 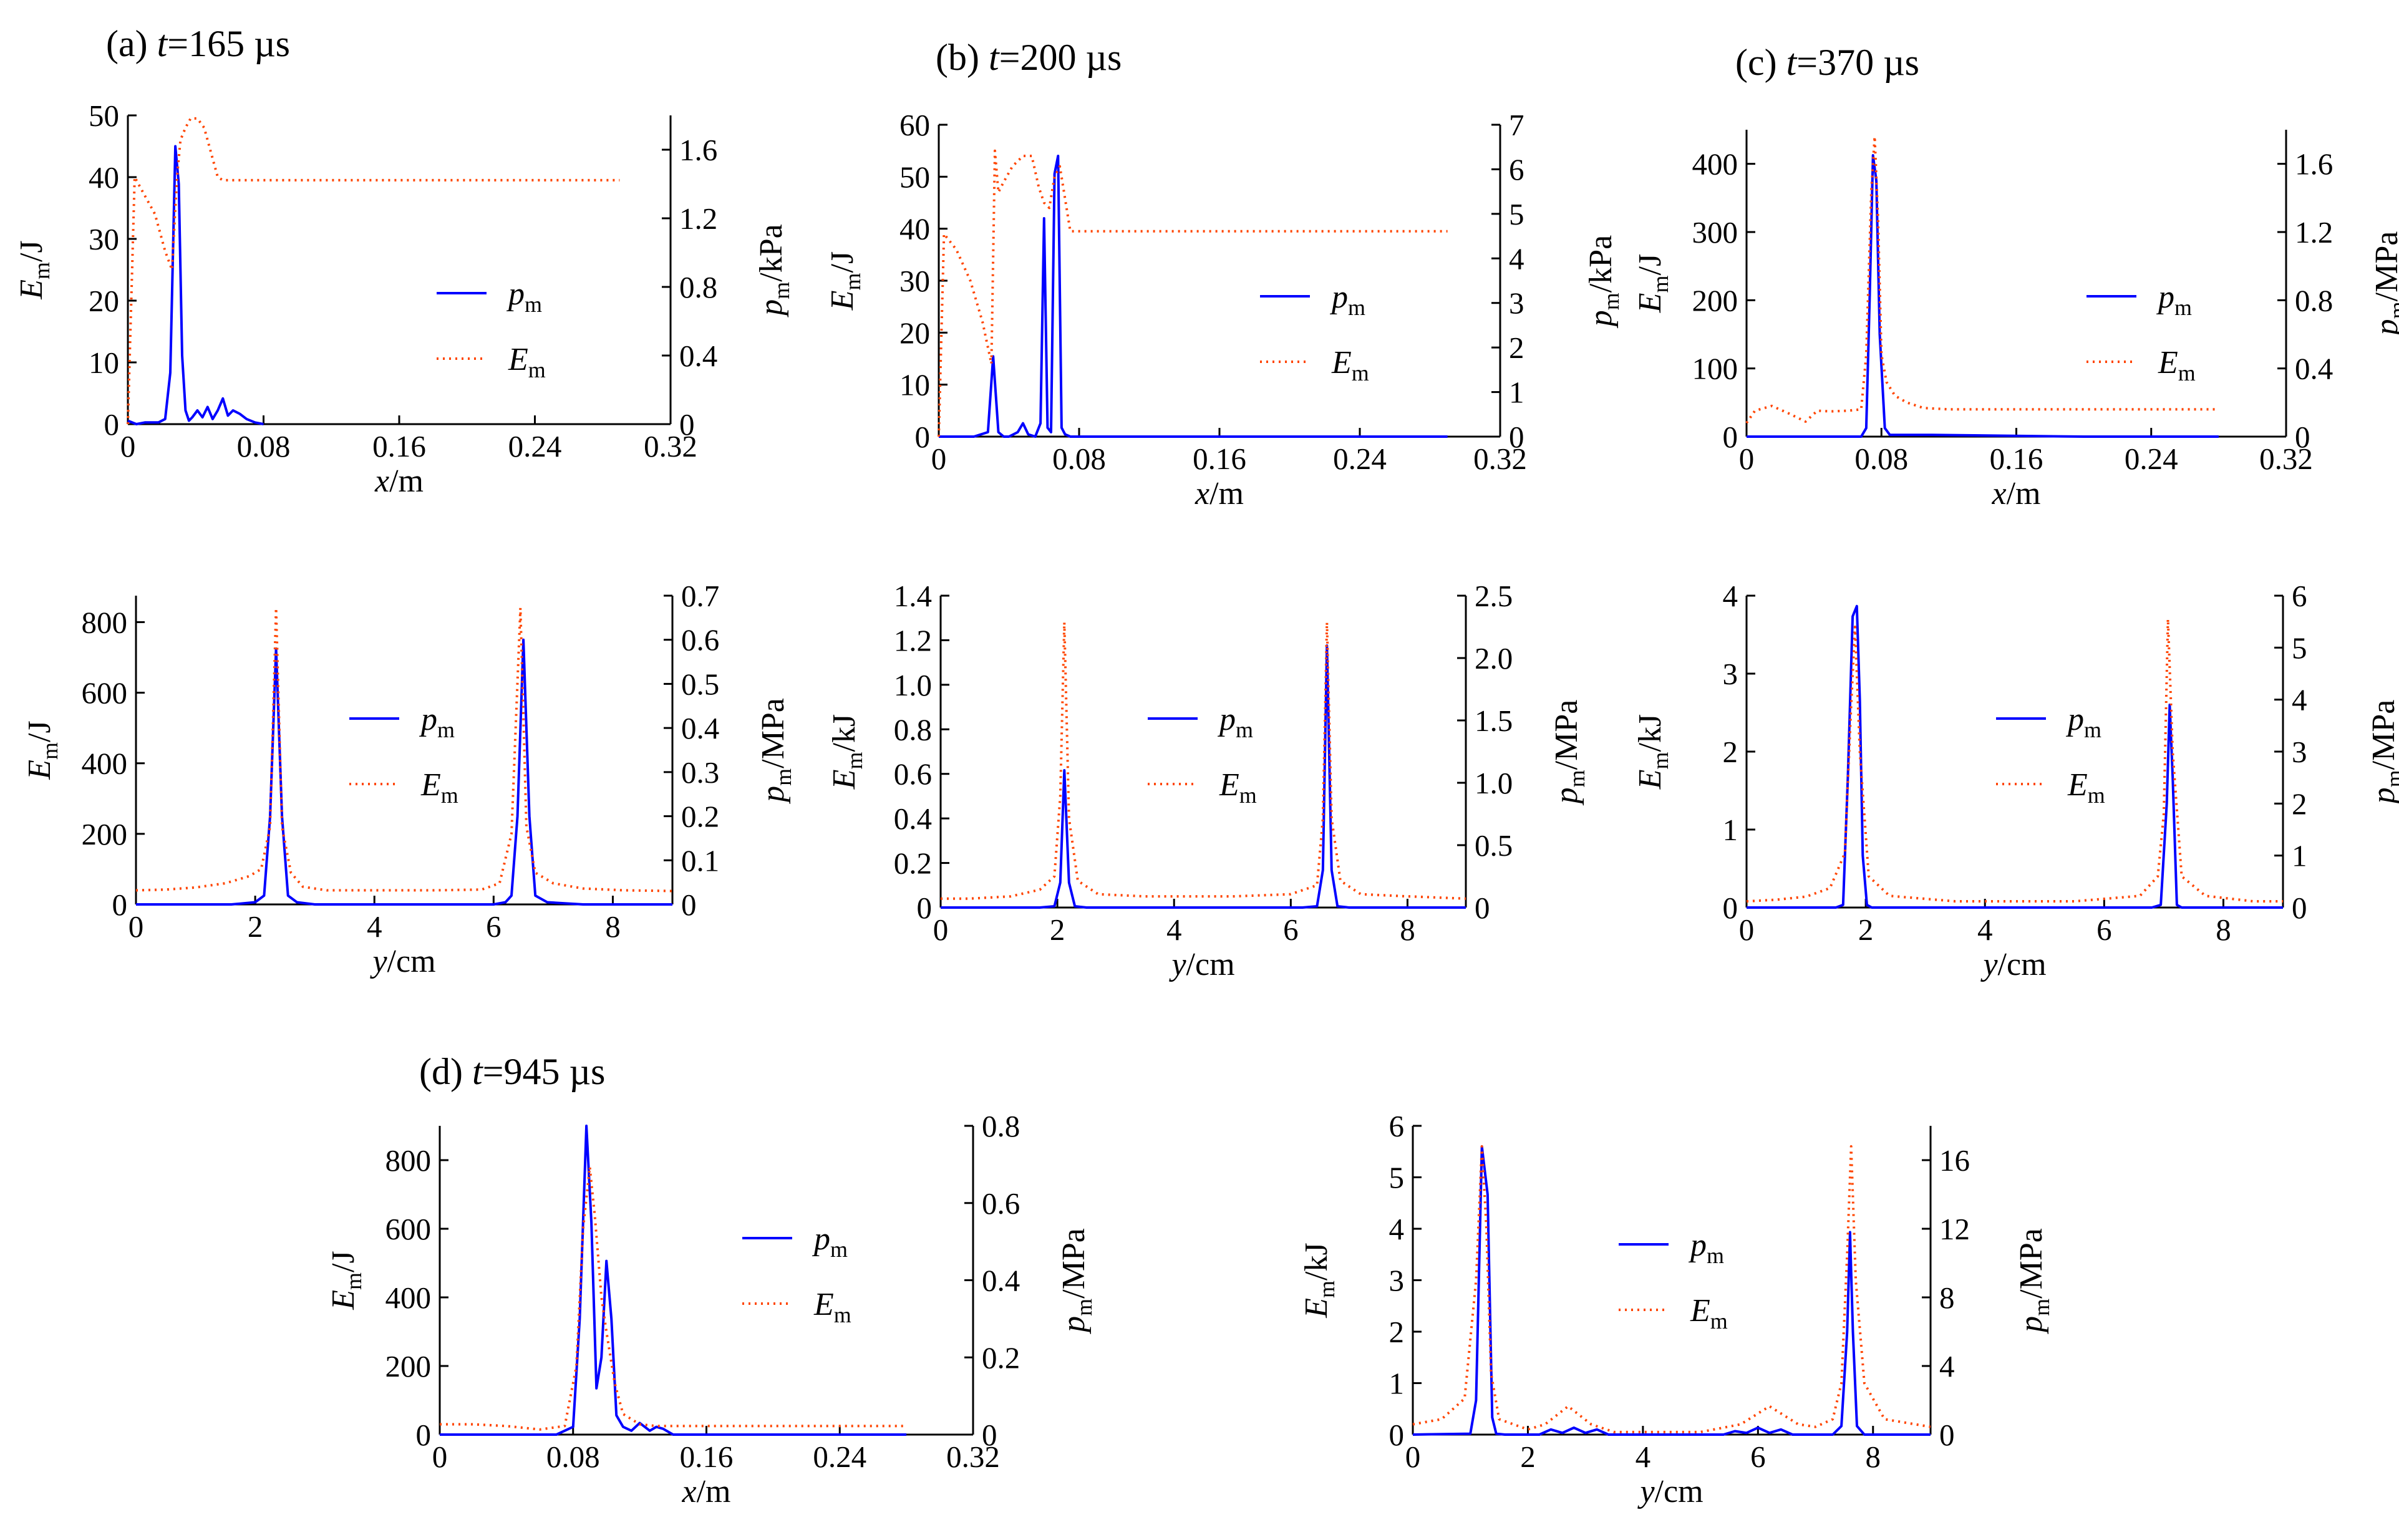 I want to click on y-left-tick-label: 0.2, so click(x=913, y=863).